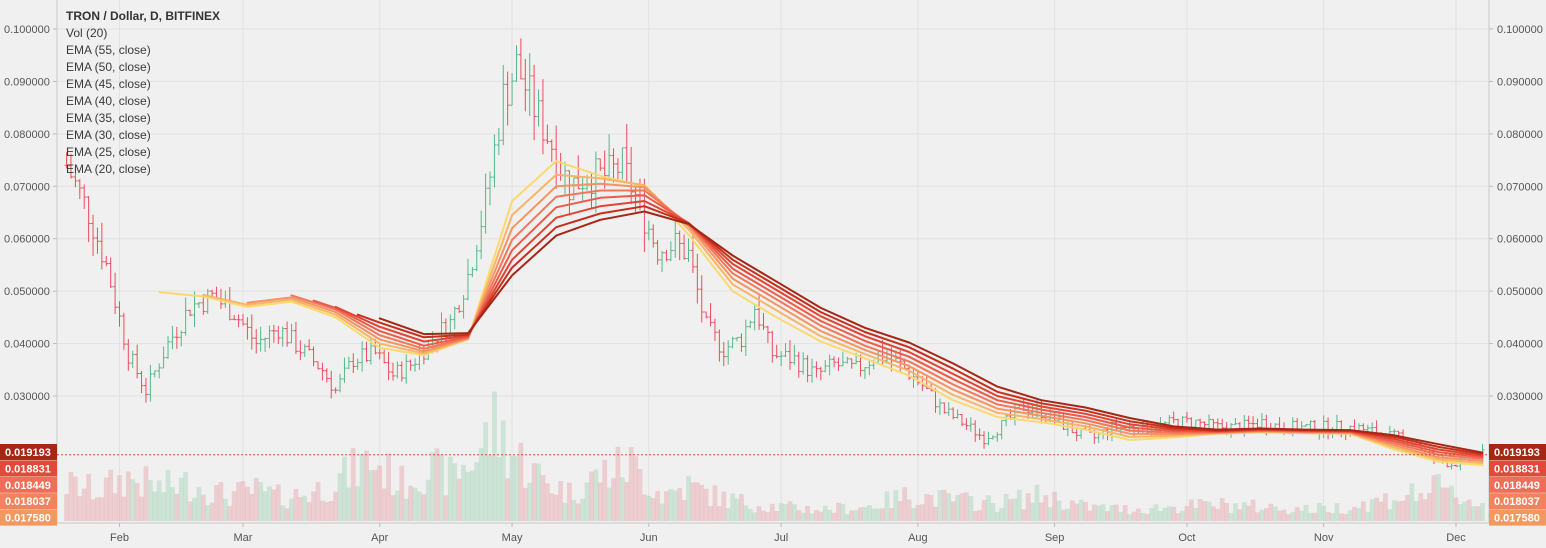  Describe the element at coordinates (108, 101) in the screenshot. I see `legend-item-ema40: EMA (40, close)` at that location.